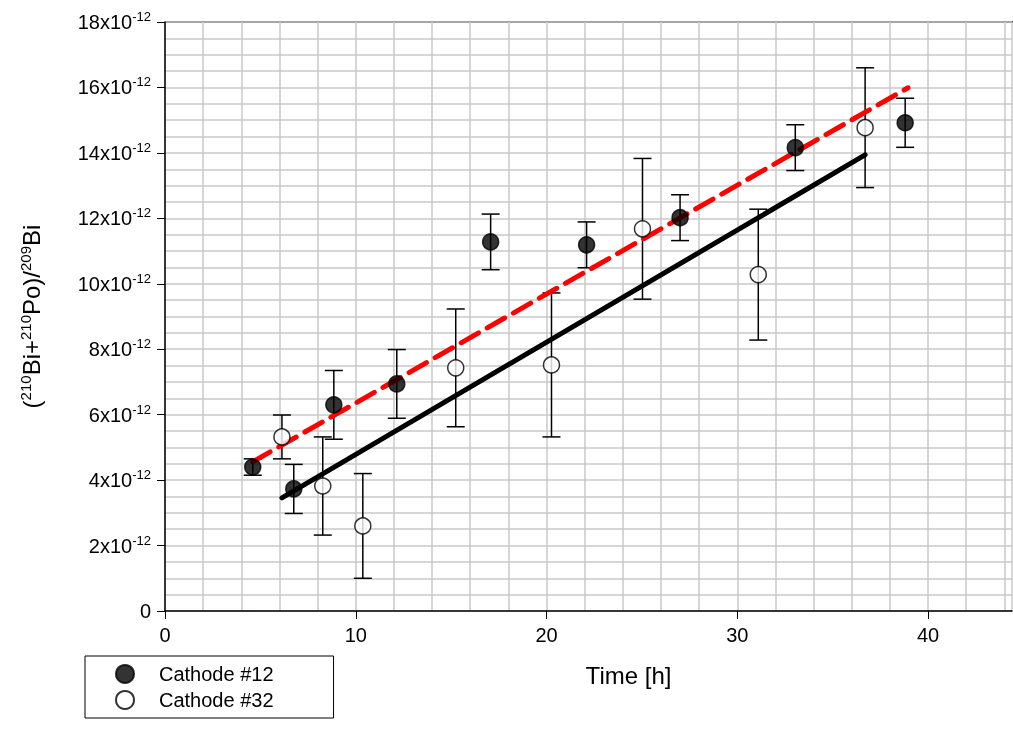 This screenshot has width=1013, height=729. Describe the element at coordinates (114, 87) in the screenshot. I see `y-tick-label: 16x10$^{-12}$` at that location.